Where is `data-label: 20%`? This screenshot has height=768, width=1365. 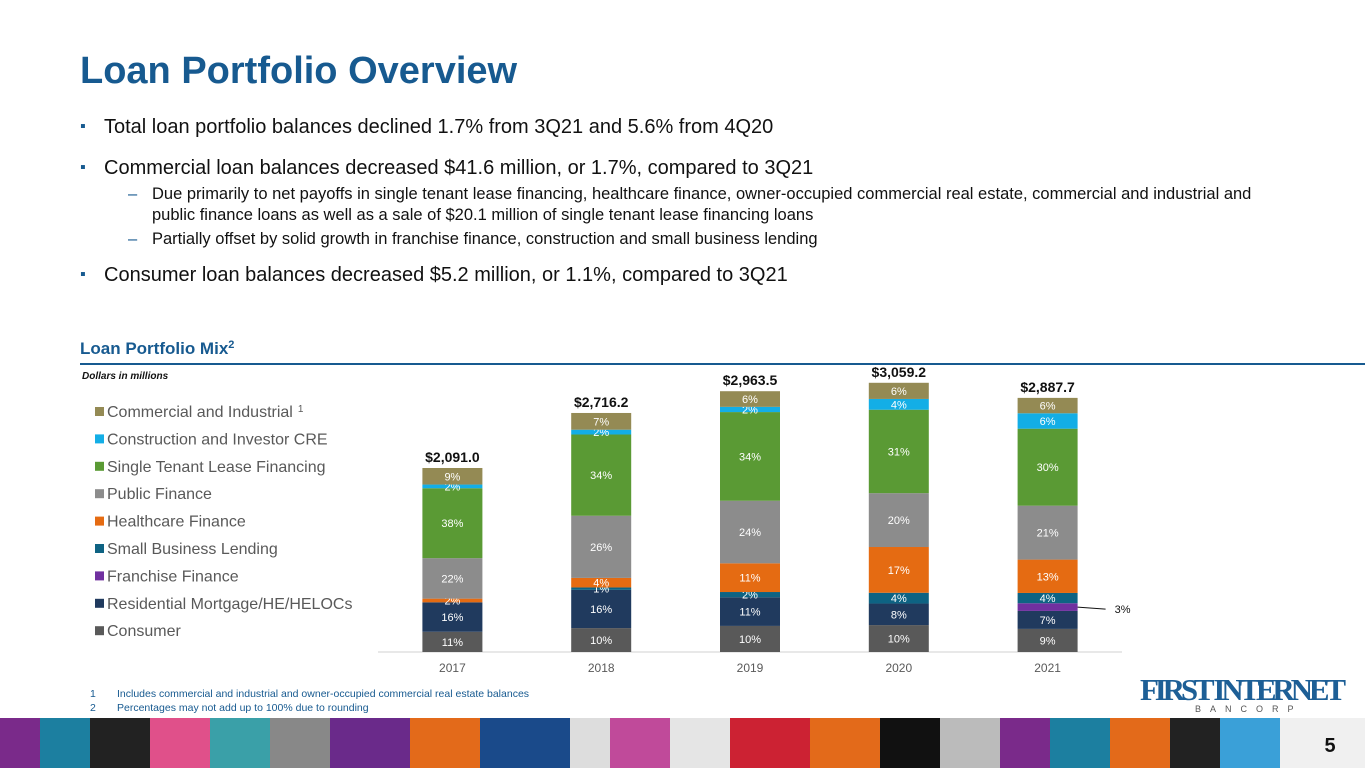
data-label: 20% is located at coordinates (899, 521).